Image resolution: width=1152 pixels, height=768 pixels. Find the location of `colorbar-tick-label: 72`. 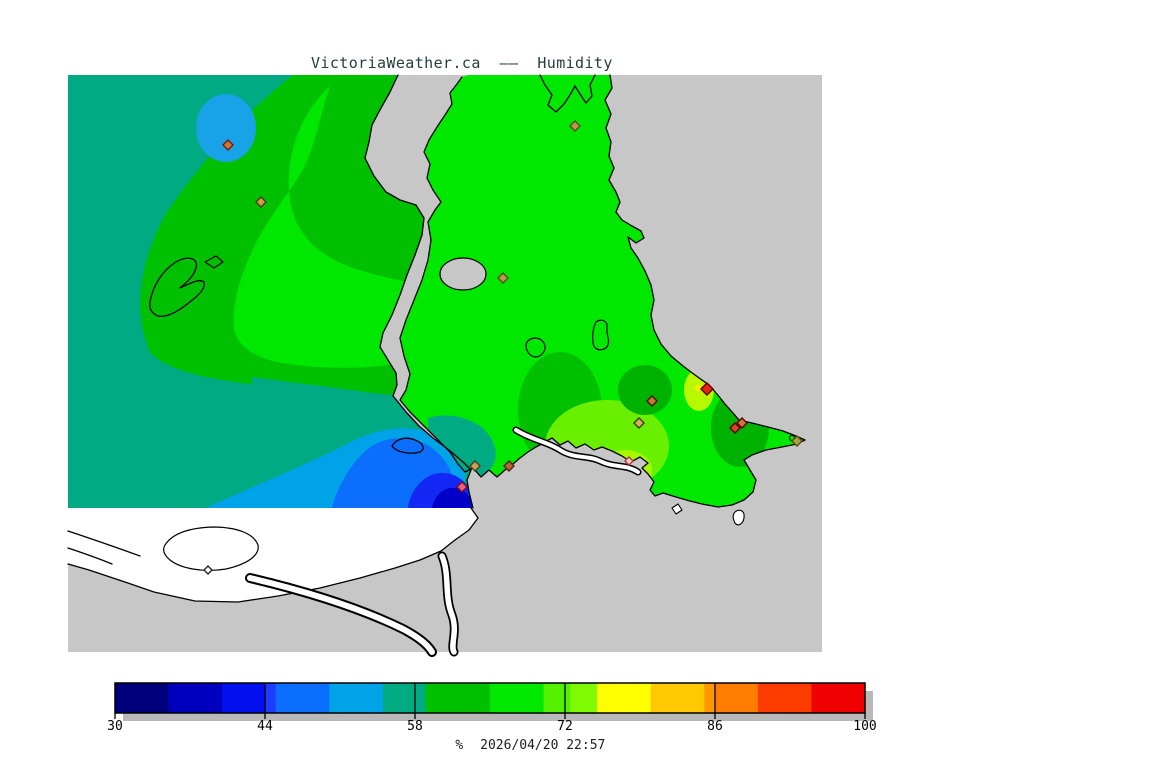

colorbar-tick-label: 72 is located at coordinates (565, 726).